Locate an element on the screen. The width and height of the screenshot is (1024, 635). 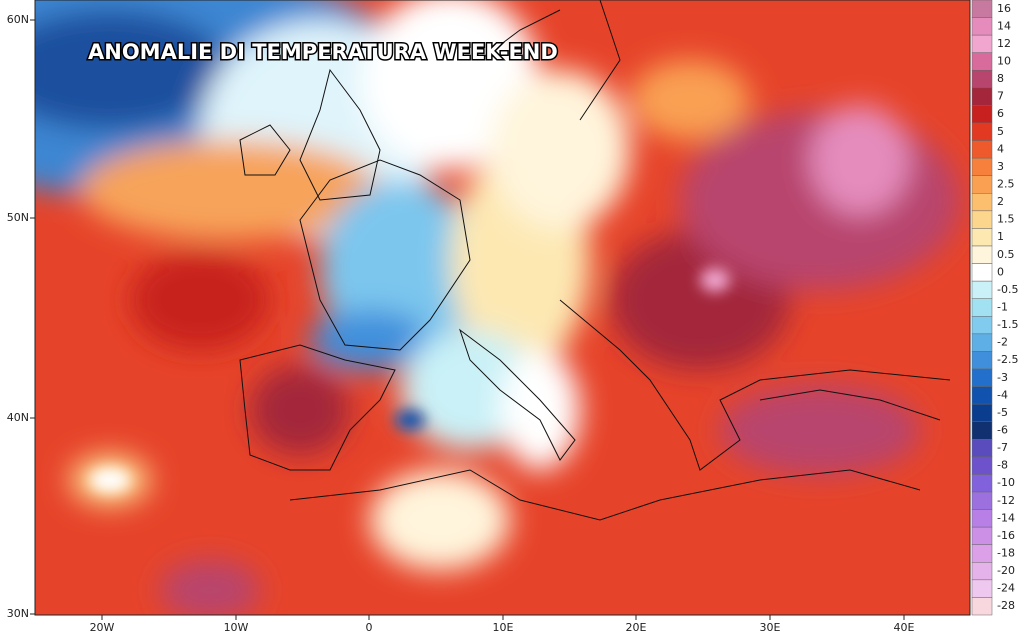
colorbar-label: -4 is located at coordinates (1002, 394).